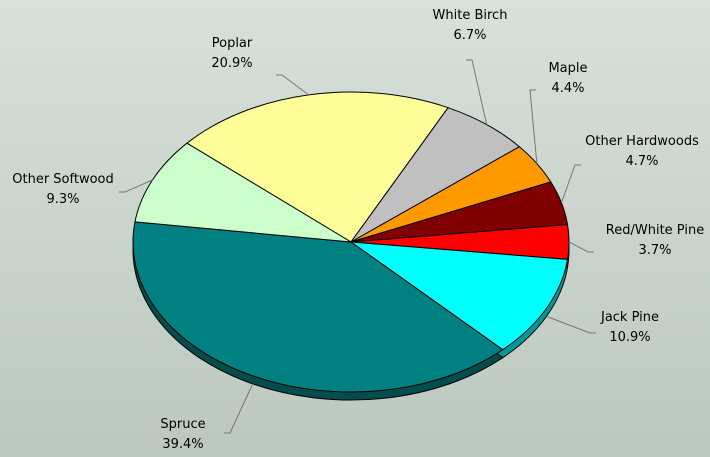  What do you see at coordinates (470, 15) in the screenshot?
I see `slice-label: White Birch` at bounding box center [470, 15].